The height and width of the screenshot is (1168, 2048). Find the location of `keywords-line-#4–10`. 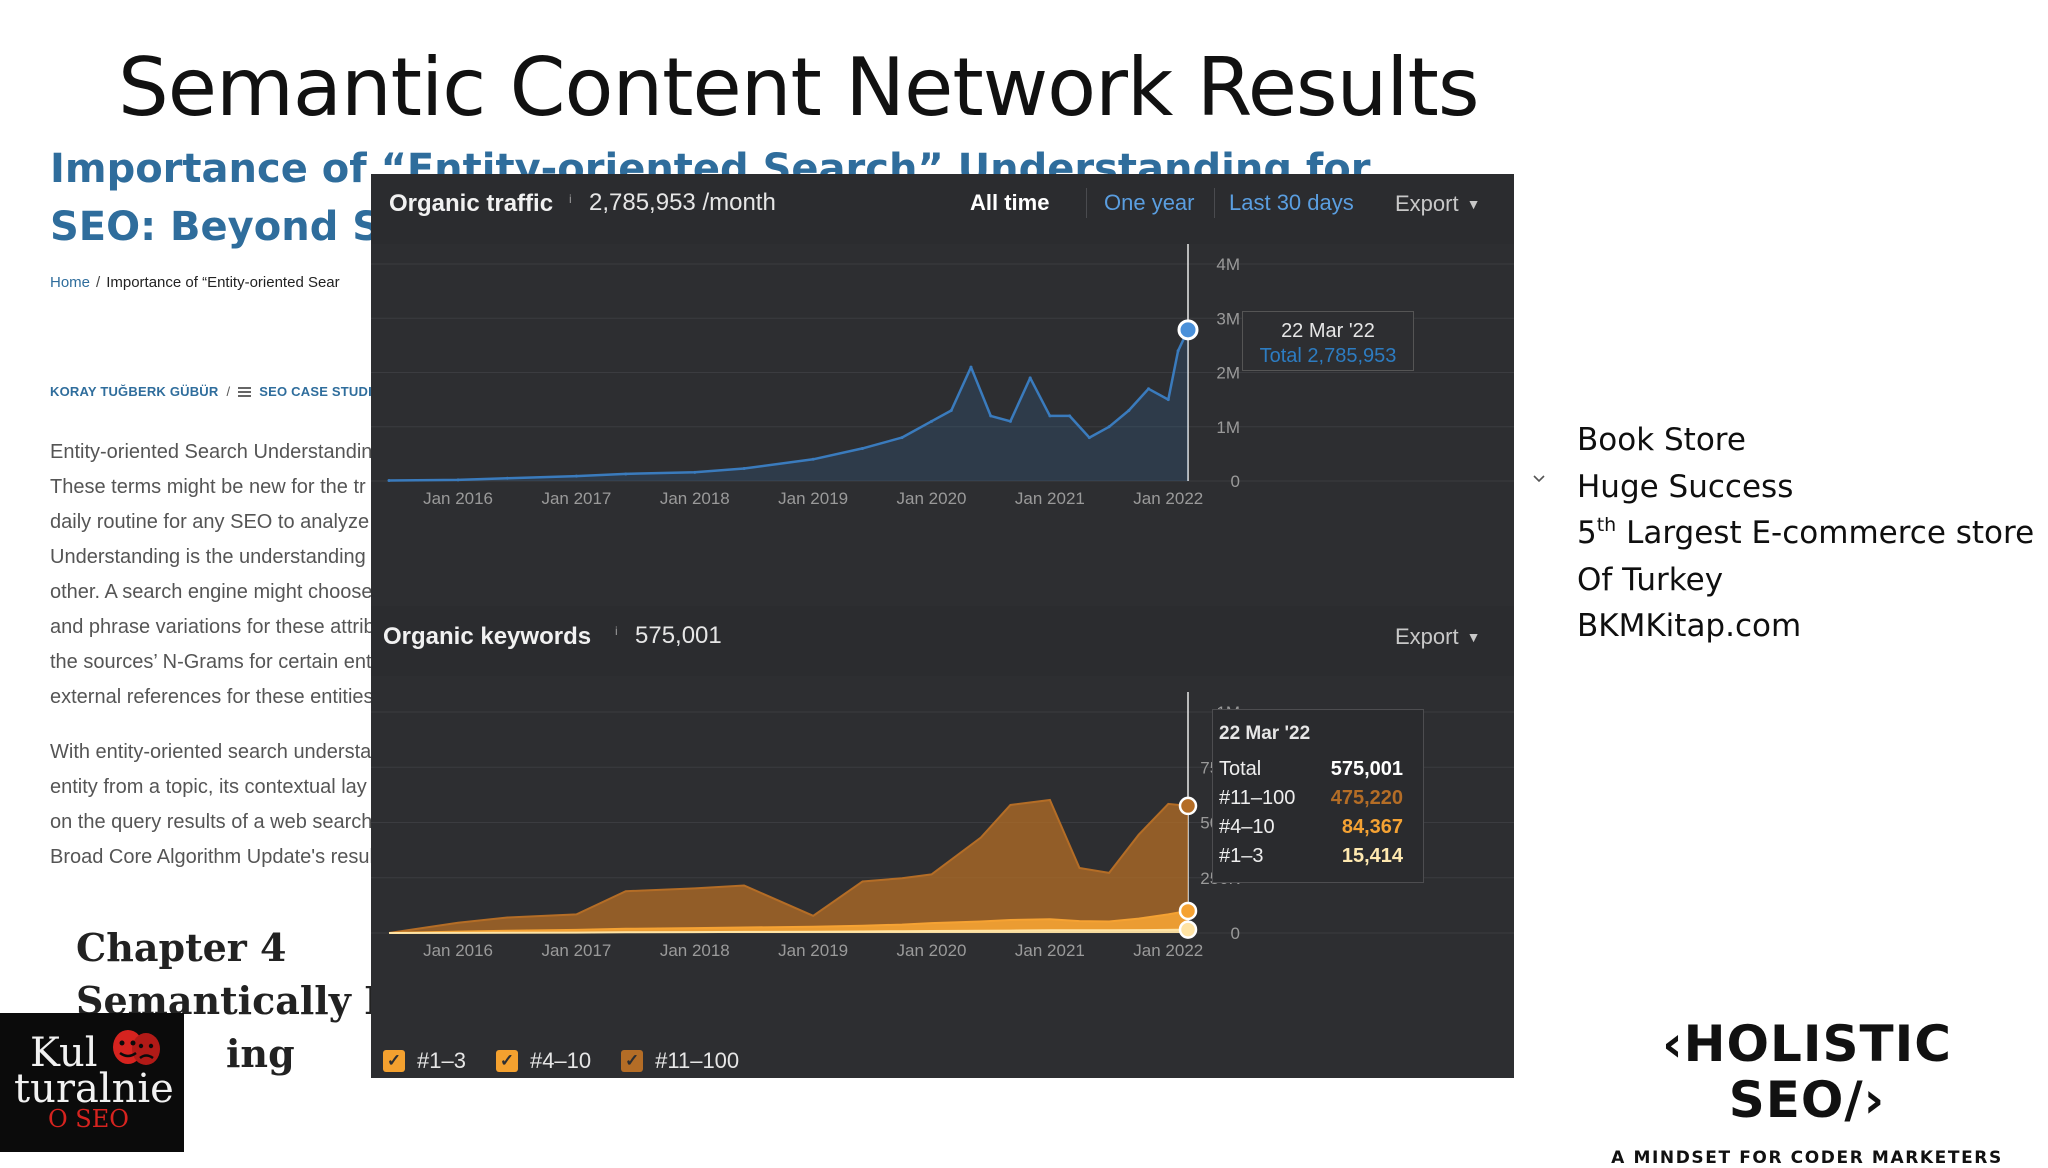

keywords-line-#4–10 is located at coordinates (788, 921).